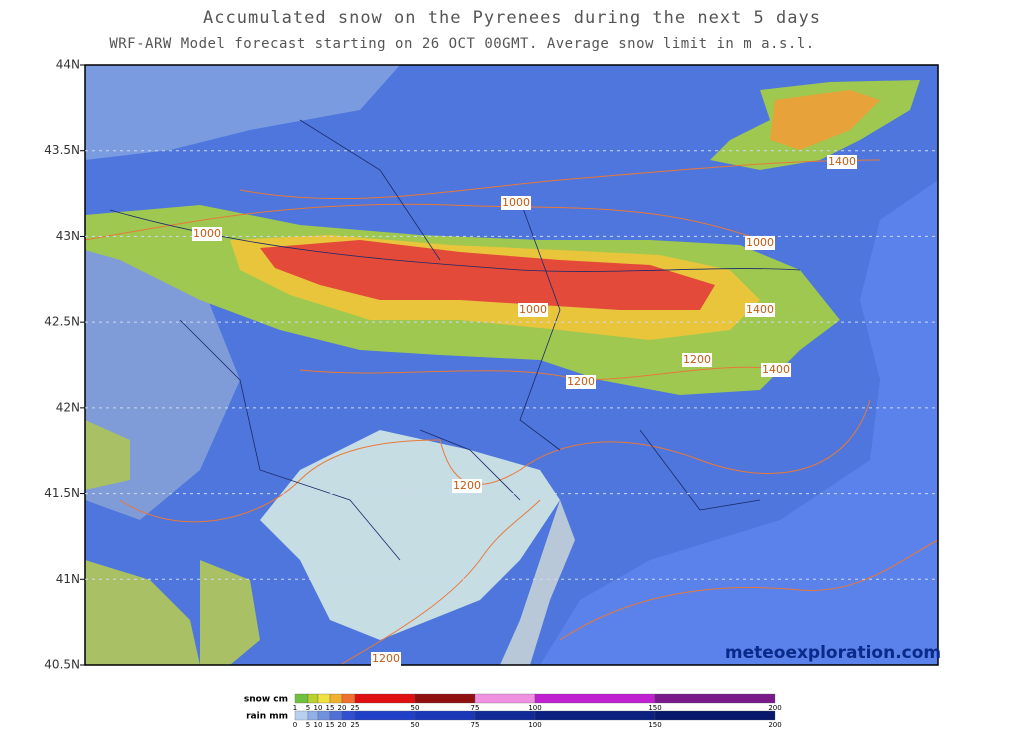 The image size is (1024, 730). I want to click on latitude-label: 43.5N, so click(62, 150).